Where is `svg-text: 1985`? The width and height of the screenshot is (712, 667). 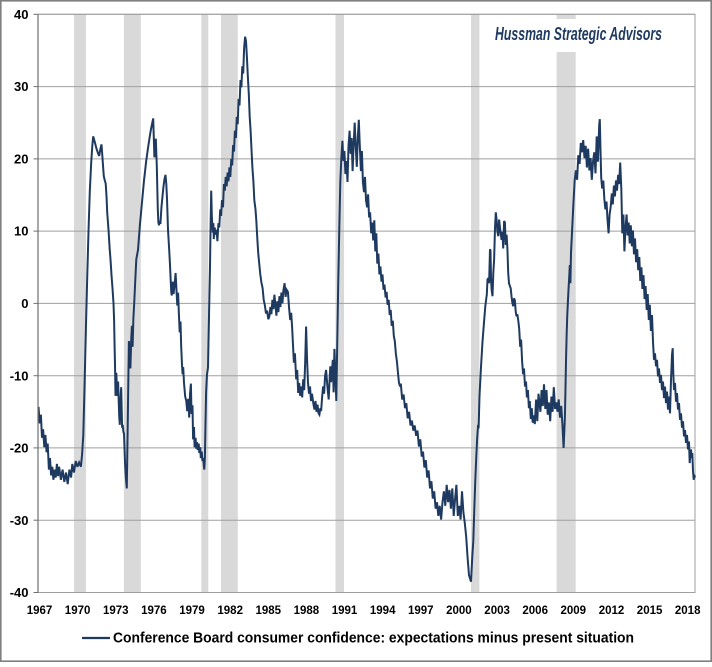
svg-text: 1985 is located at coordinates (269, 611).